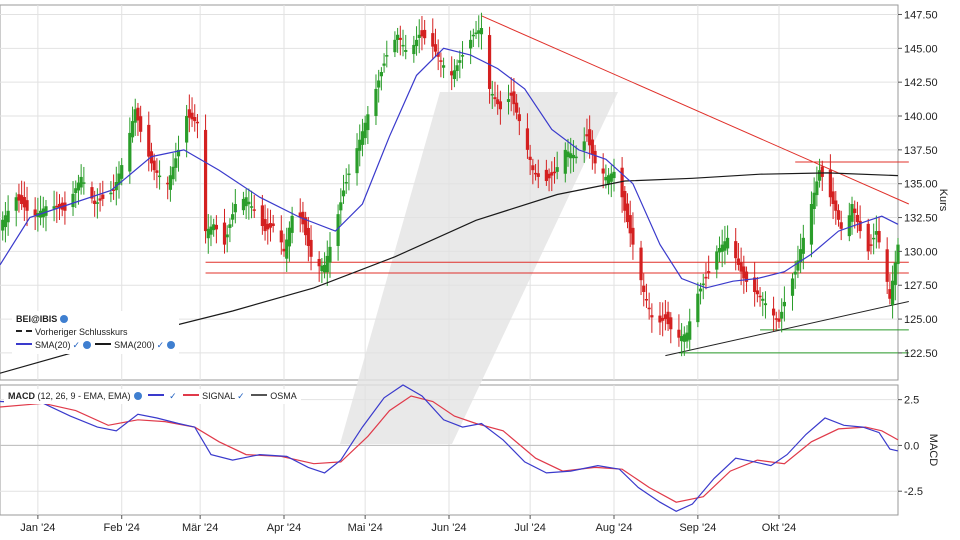 This screenshot has height=540, width=960. I want to click on price-tick-label: 125.00, so click(921, 320).